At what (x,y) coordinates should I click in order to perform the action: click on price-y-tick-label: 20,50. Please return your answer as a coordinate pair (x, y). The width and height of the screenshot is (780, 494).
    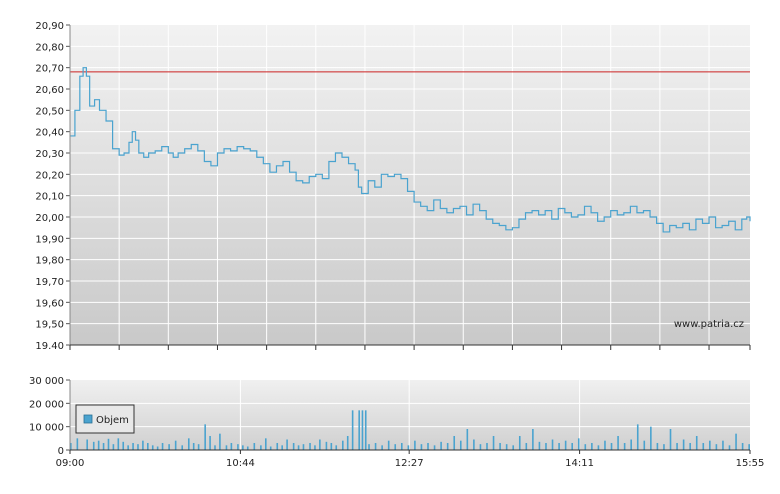
    Looking at the image, I should click on (49, 111).